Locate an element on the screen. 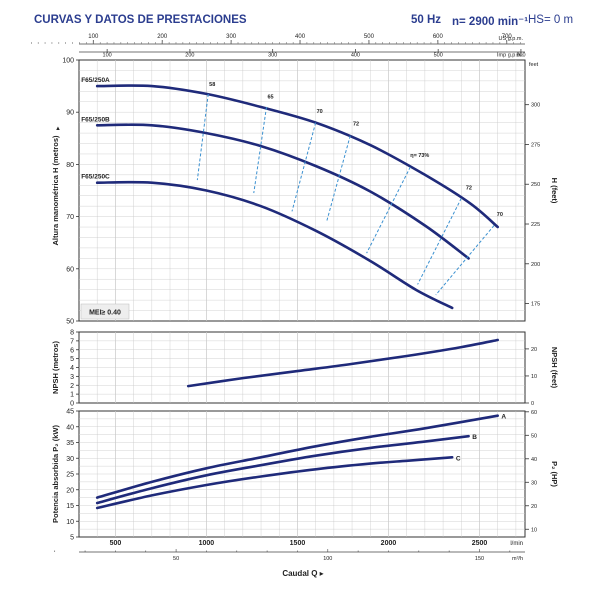 This screenshot has height=600, width=600. power-right-tick-label: 30 is located at coordinates (534, 483).